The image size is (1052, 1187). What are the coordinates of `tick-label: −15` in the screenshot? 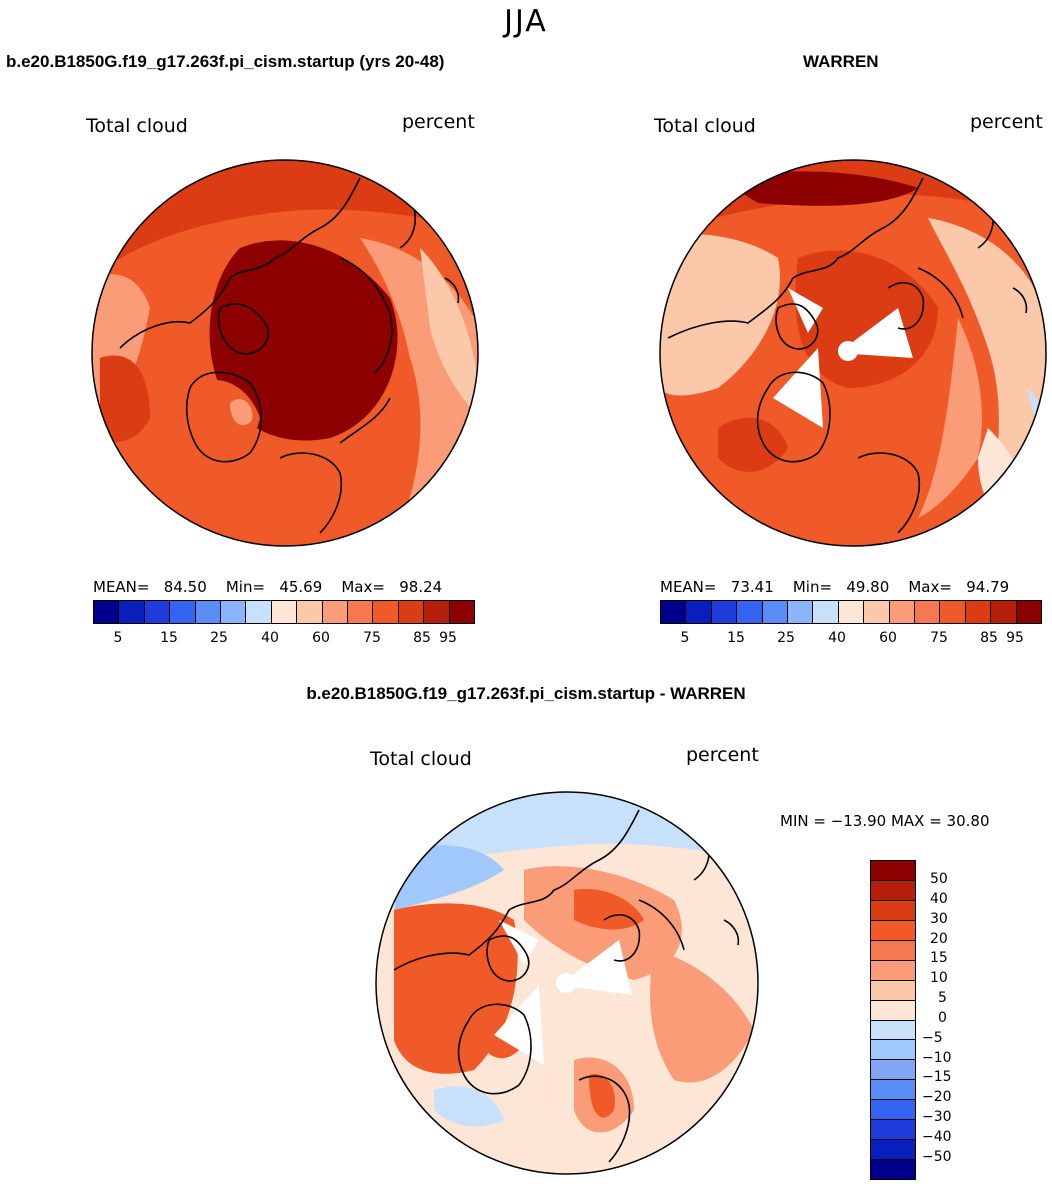 It's located at (937, 1077).